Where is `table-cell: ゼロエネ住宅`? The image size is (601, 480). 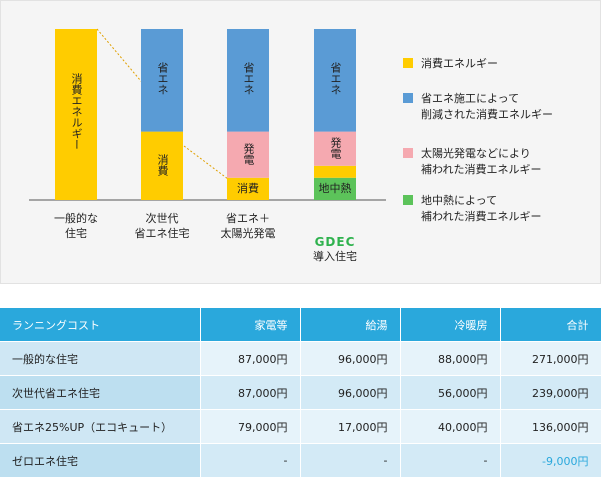
table-cell: ゼロエネ住宅 is located at coordinates (100, 460).